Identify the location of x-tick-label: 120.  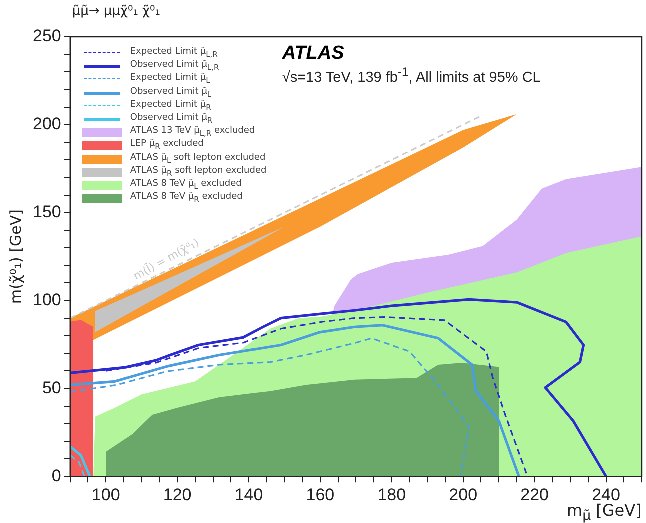
(177, 494).